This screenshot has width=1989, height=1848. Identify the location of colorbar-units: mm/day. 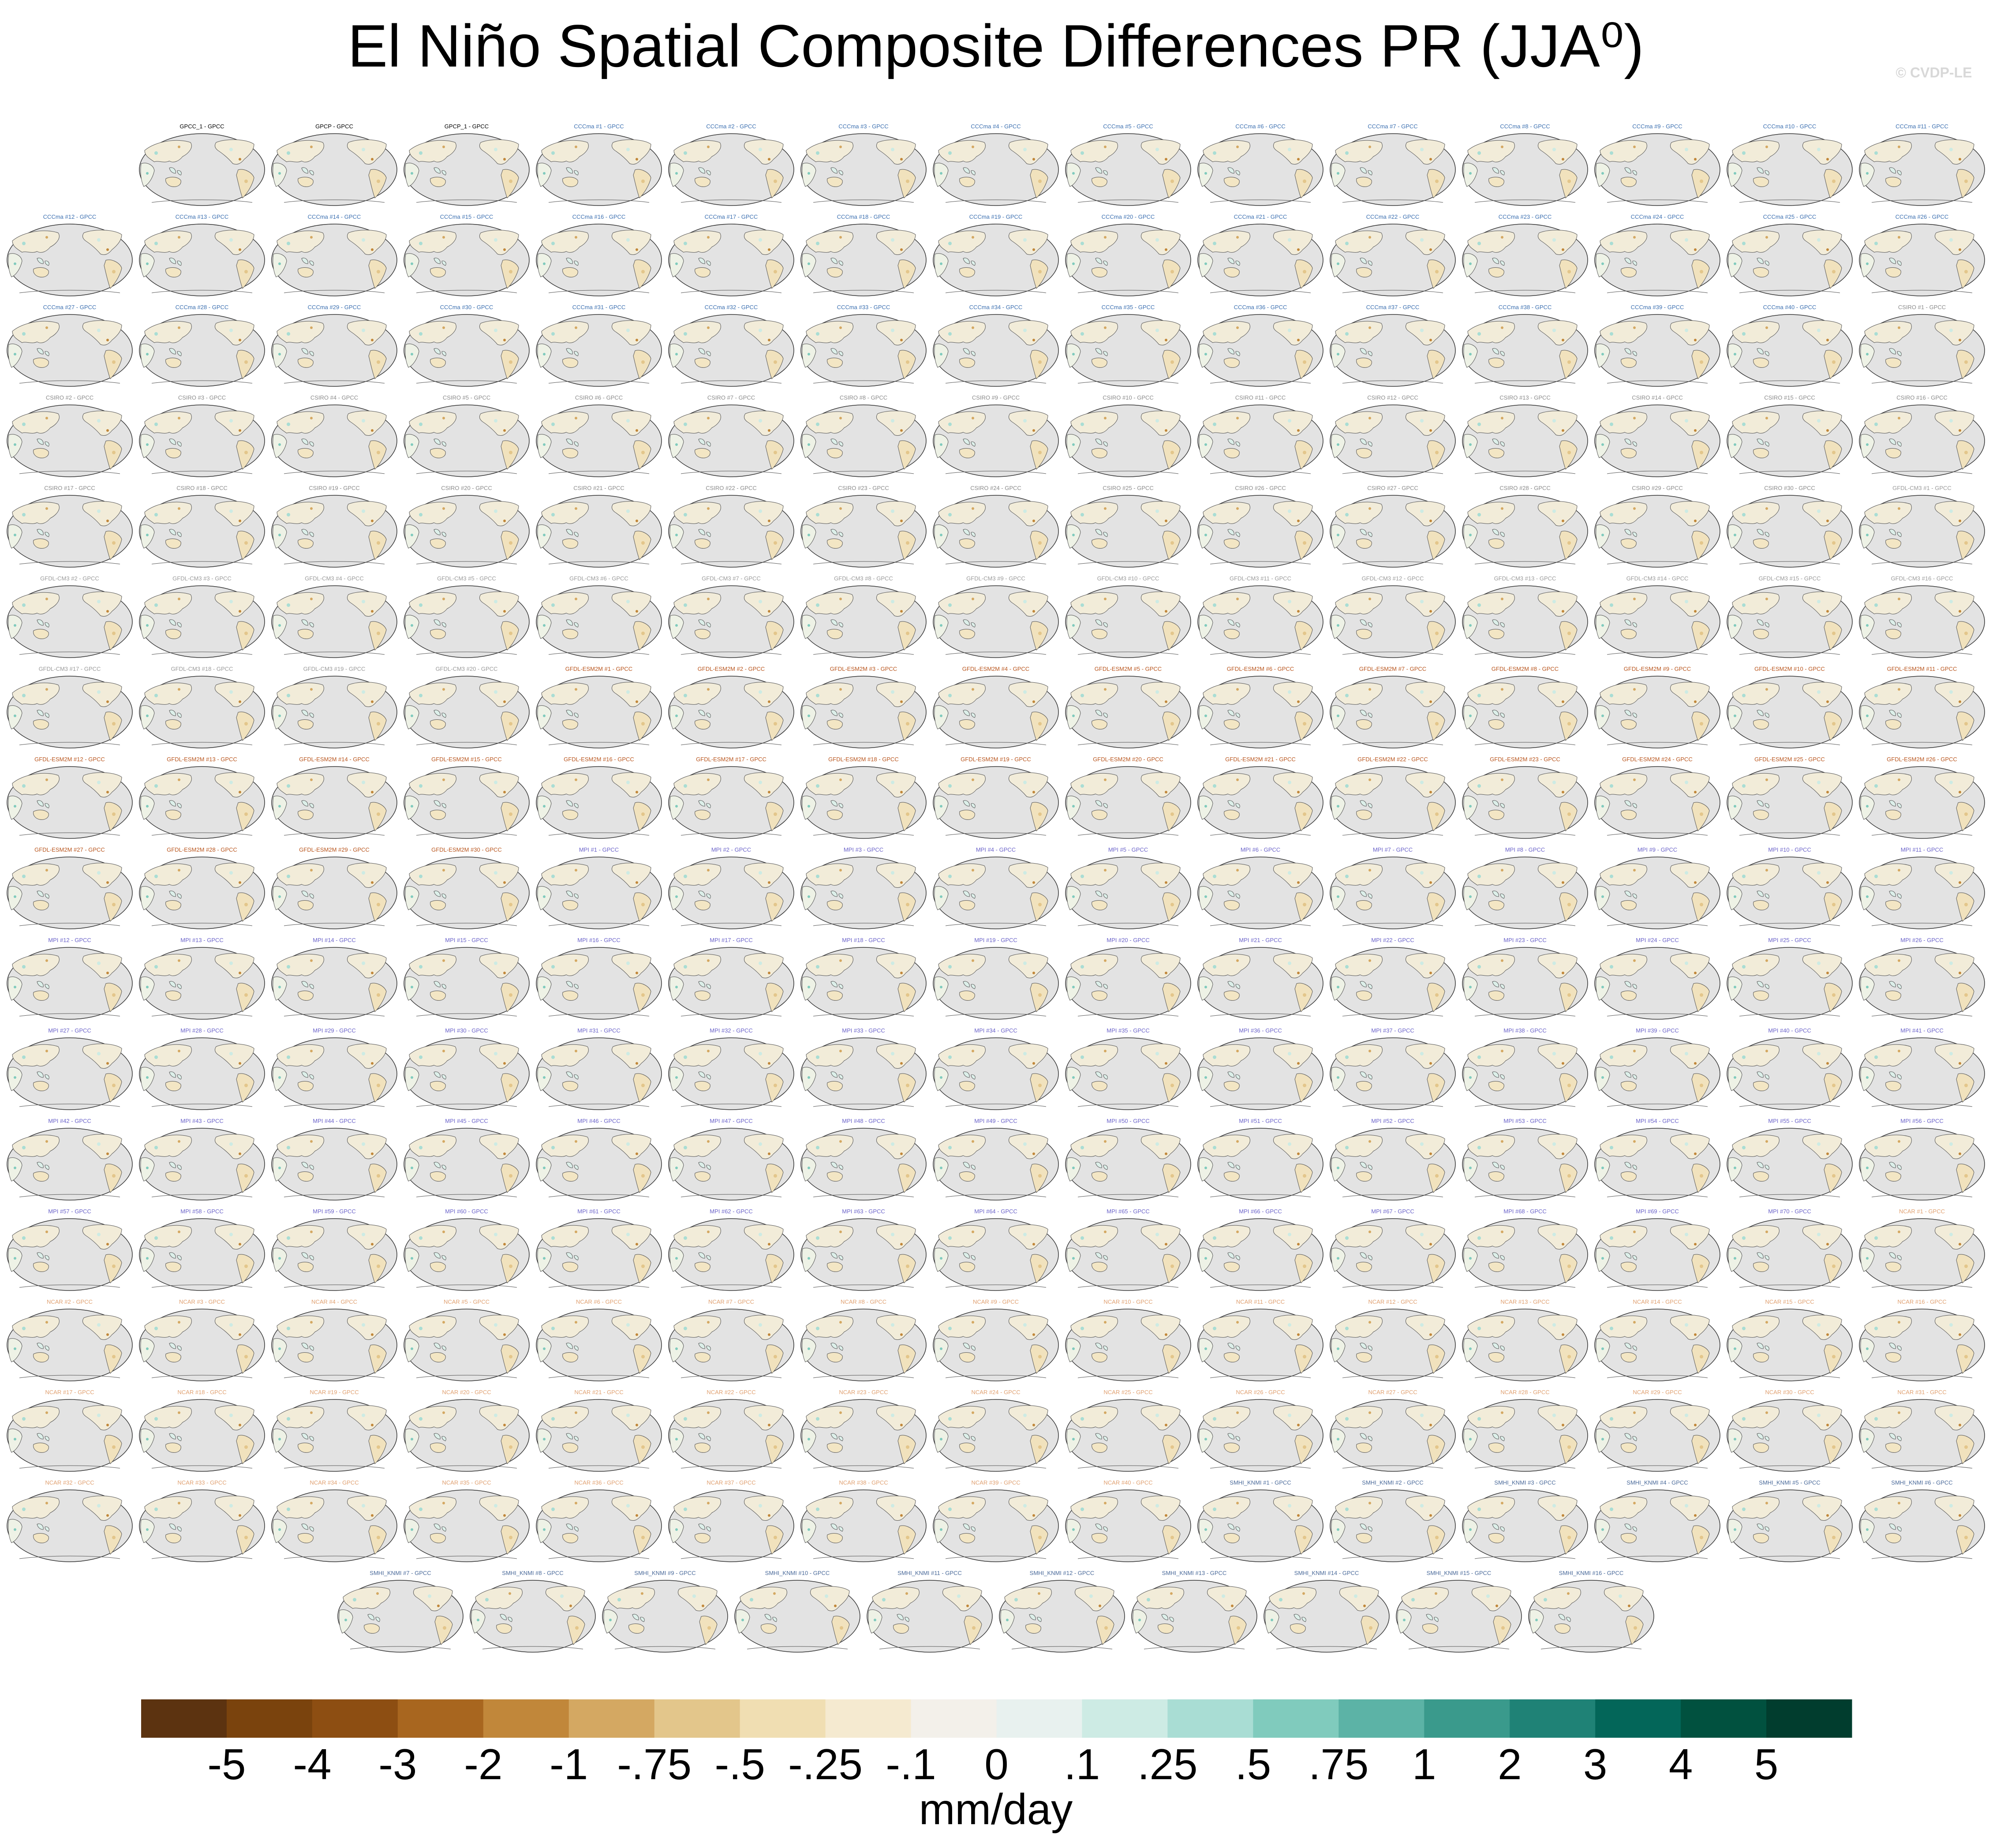
(996, 1809).